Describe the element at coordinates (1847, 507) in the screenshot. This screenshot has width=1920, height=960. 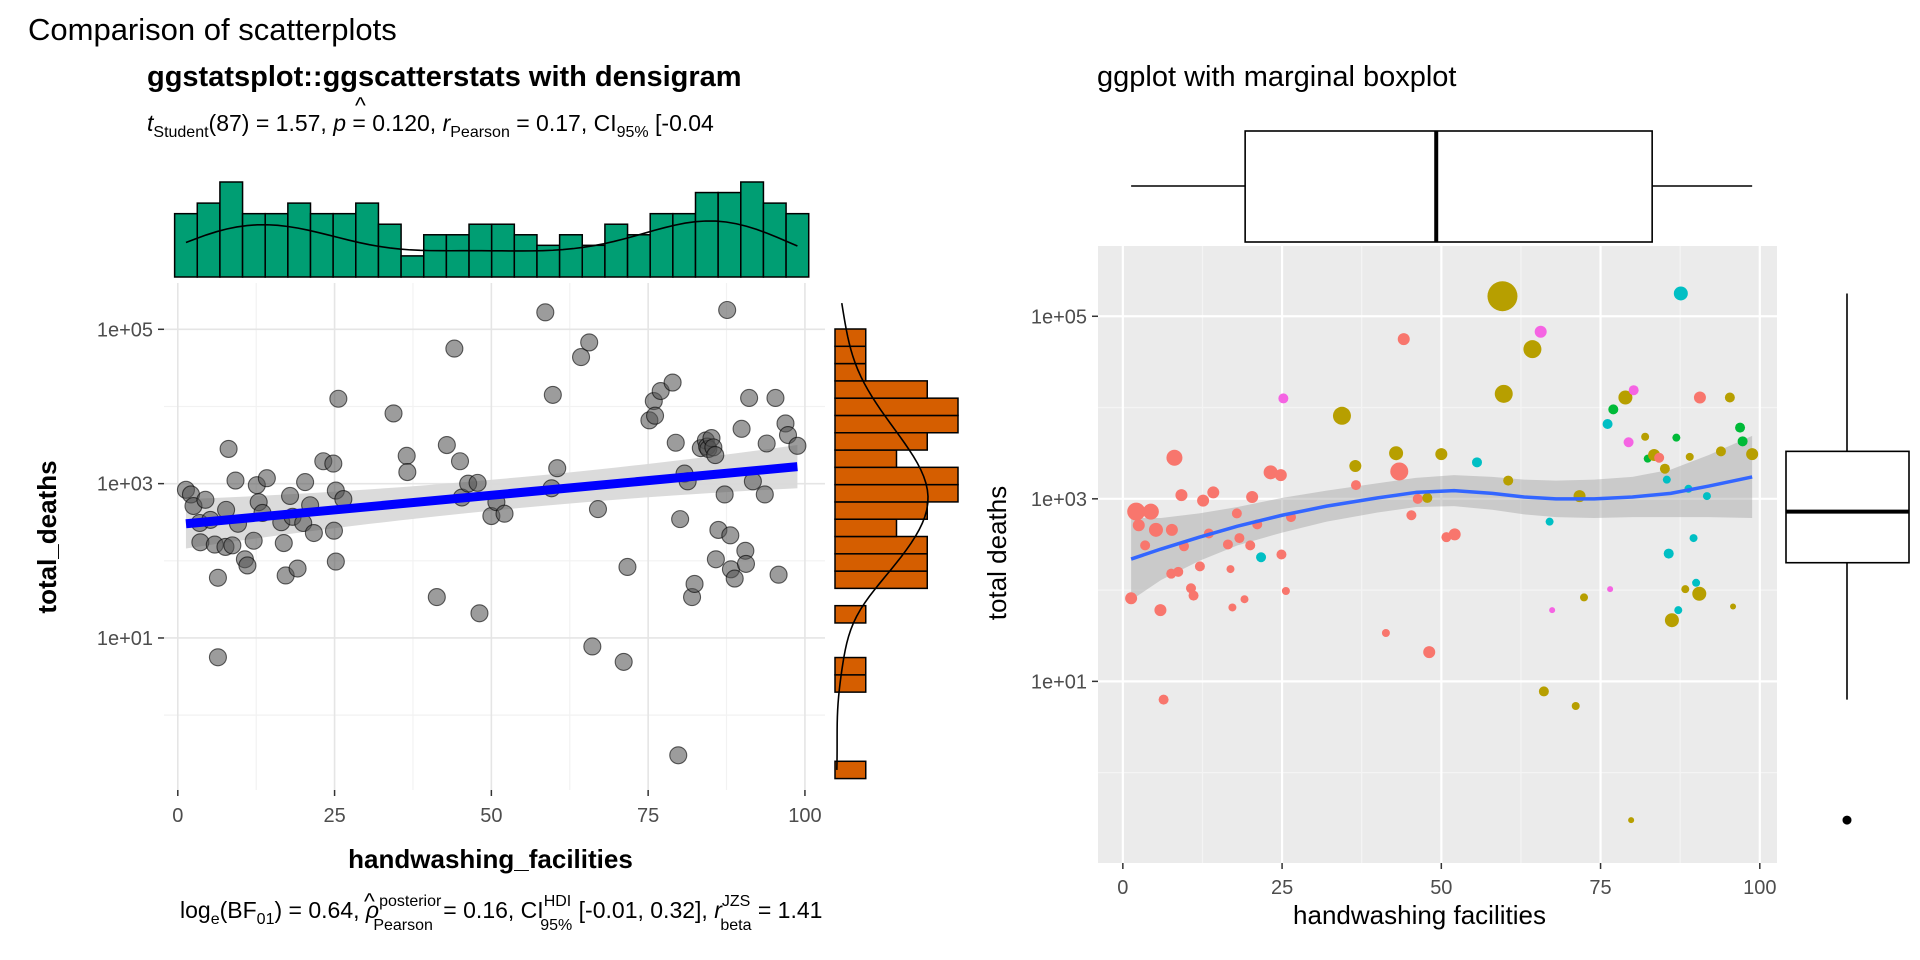
I see `side-box` at that location.